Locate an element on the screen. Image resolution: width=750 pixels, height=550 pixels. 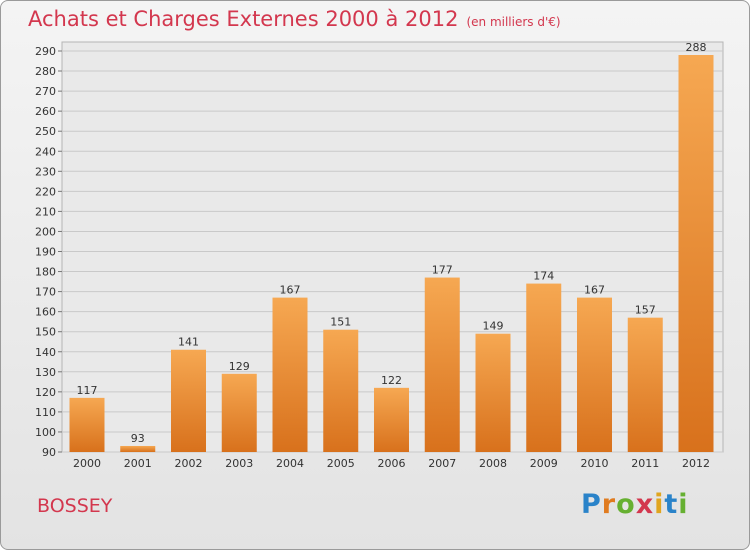
y-tick-label: 120 is located at coordinates (45, 392).